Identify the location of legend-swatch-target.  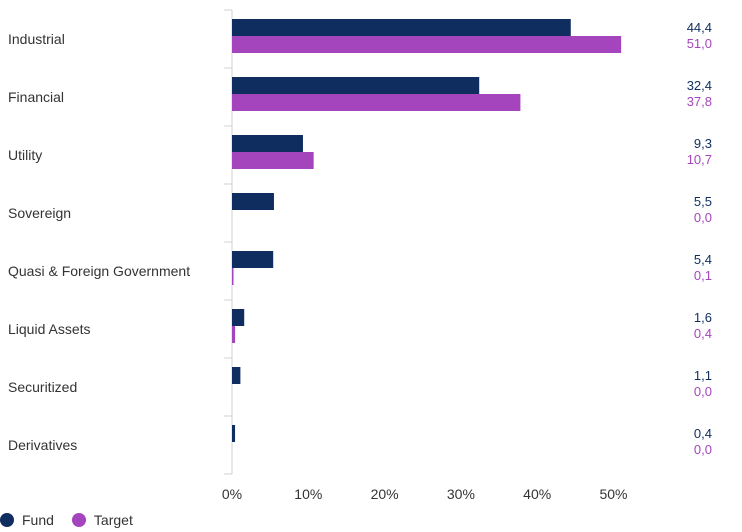
(78, 520).